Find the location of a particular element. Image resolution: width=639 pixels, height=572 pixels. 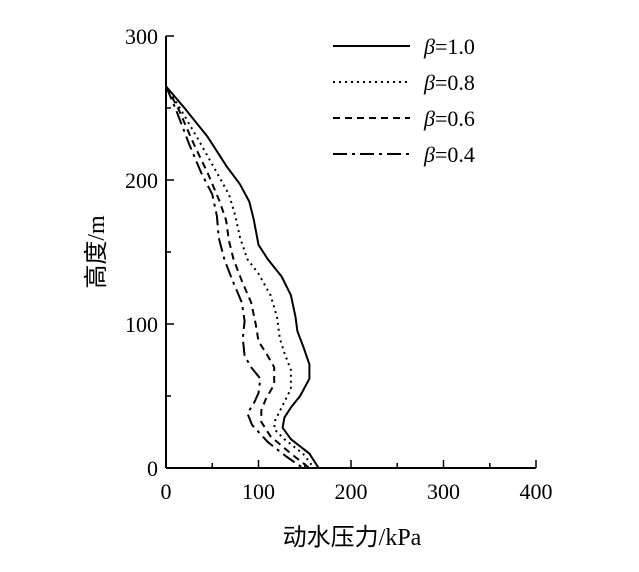

legend-label-3: β=0.6 is located at coordinates (449, 118).